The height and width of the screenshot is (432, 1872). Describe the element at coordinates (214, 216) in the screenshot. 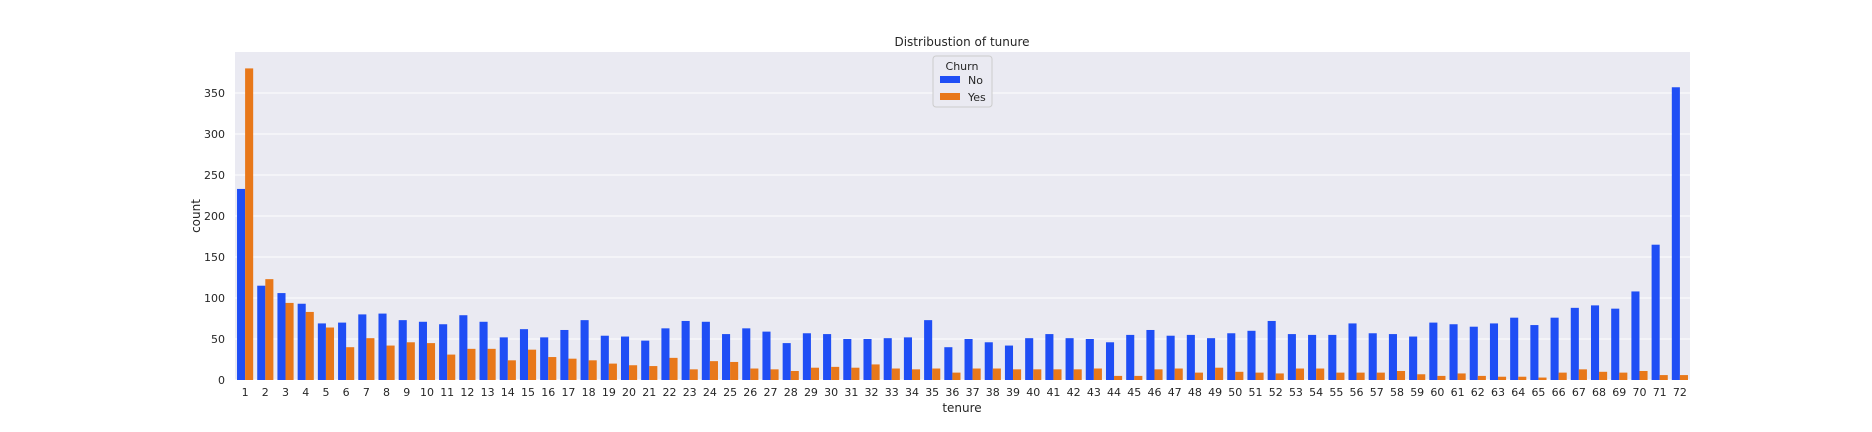

I see `y-tick-label: 200` at that location.